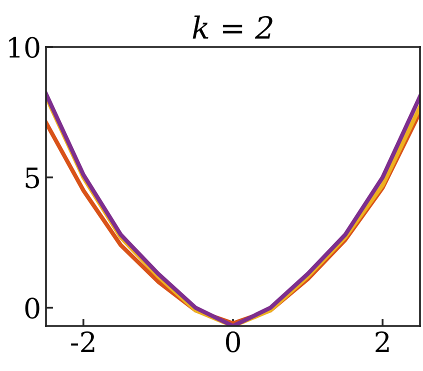  Describe the element at coordinates (82, 341) in the screenshot. I see `x-tick-label: -2` at that location.